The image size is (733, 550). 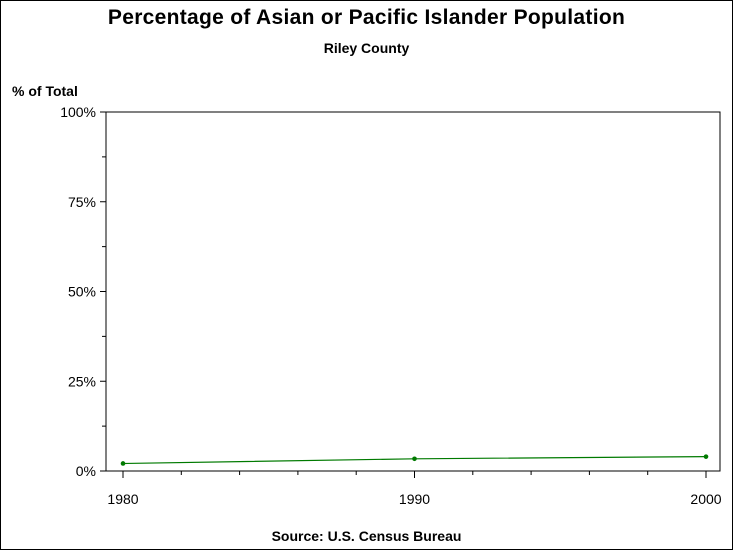 I want to click on x-tick-label: 2000, so click(x=705, y=499).